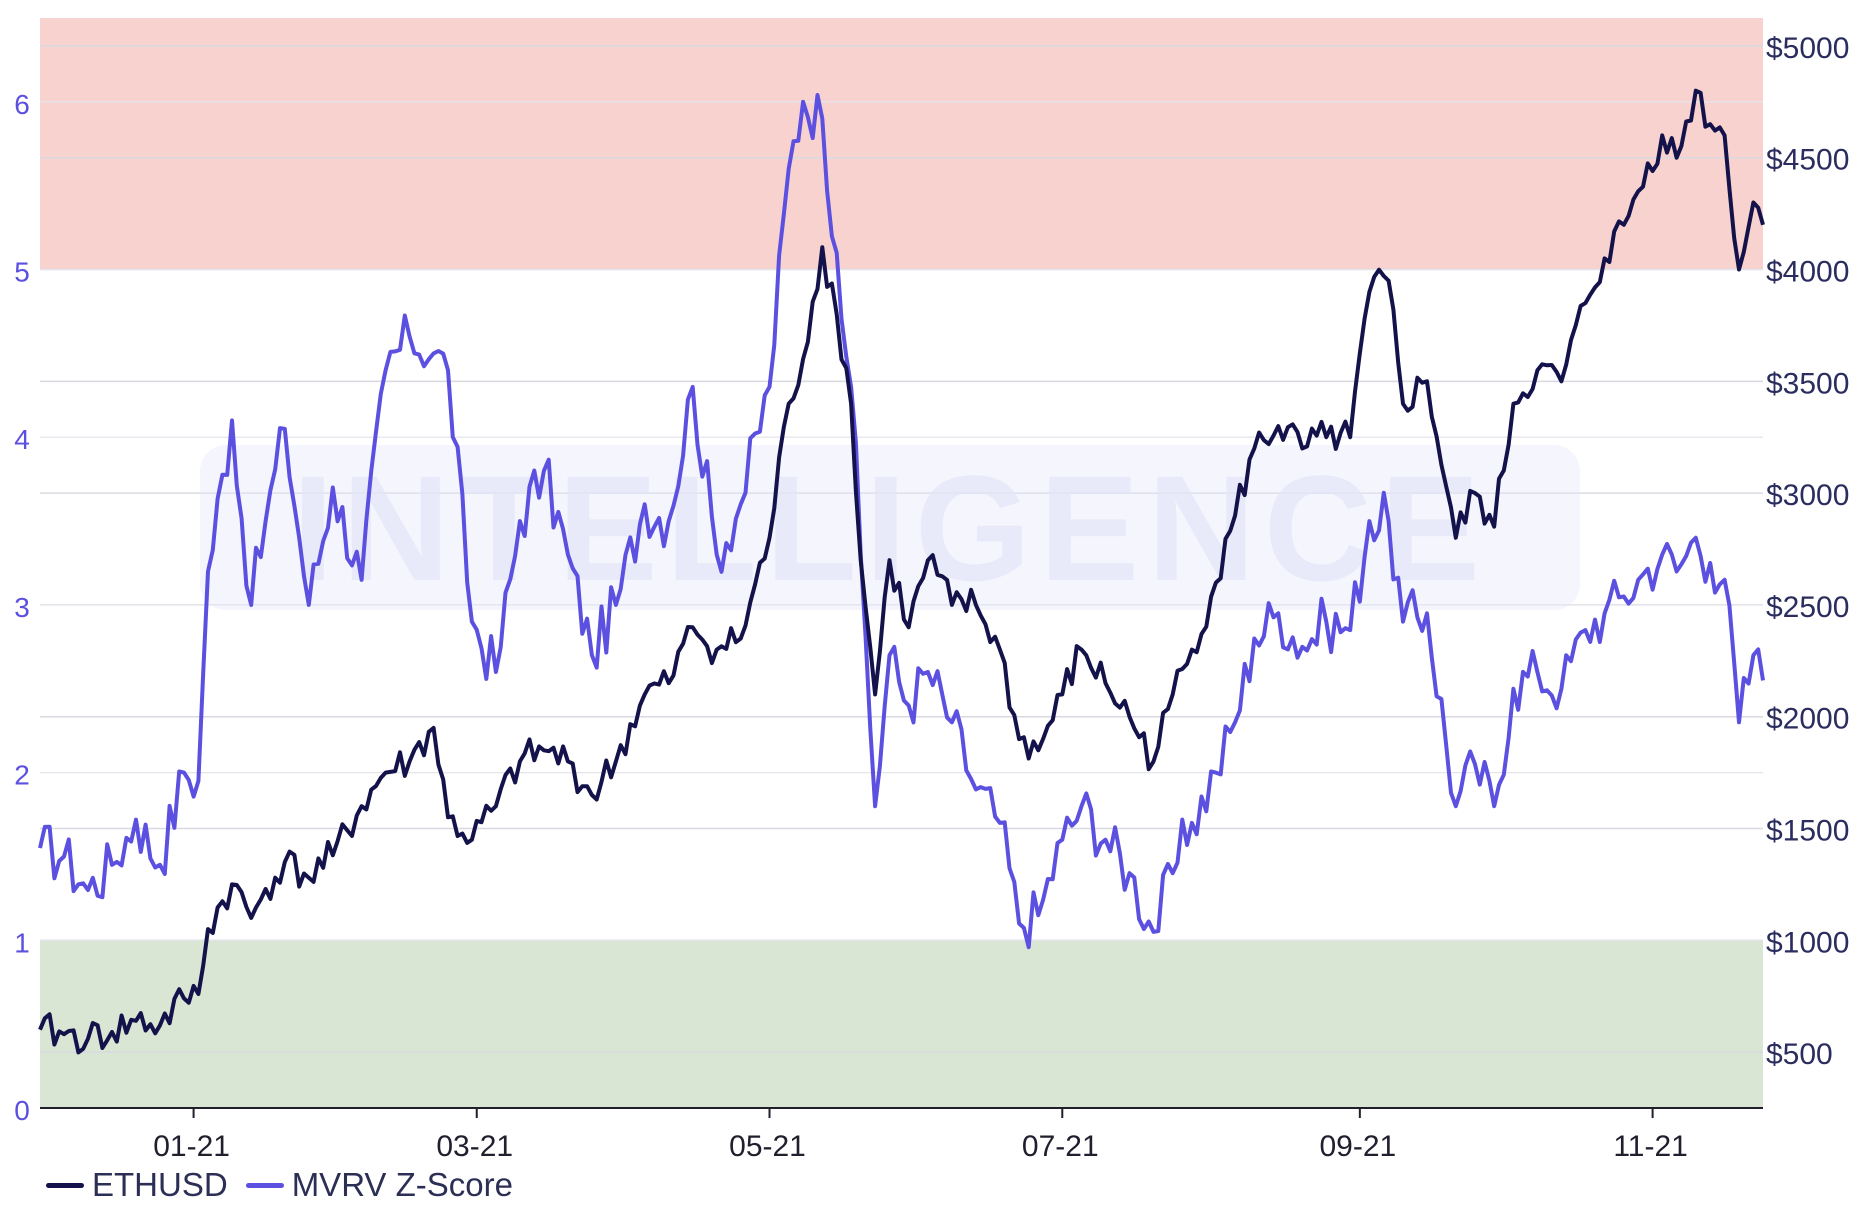 This screenshot has height=1209, width=1870. What do you see at coordinates (767, 1146) in the screenshot?
I see `x-tick-label-05-21: 05-21` at bounding box center [767, 1146].